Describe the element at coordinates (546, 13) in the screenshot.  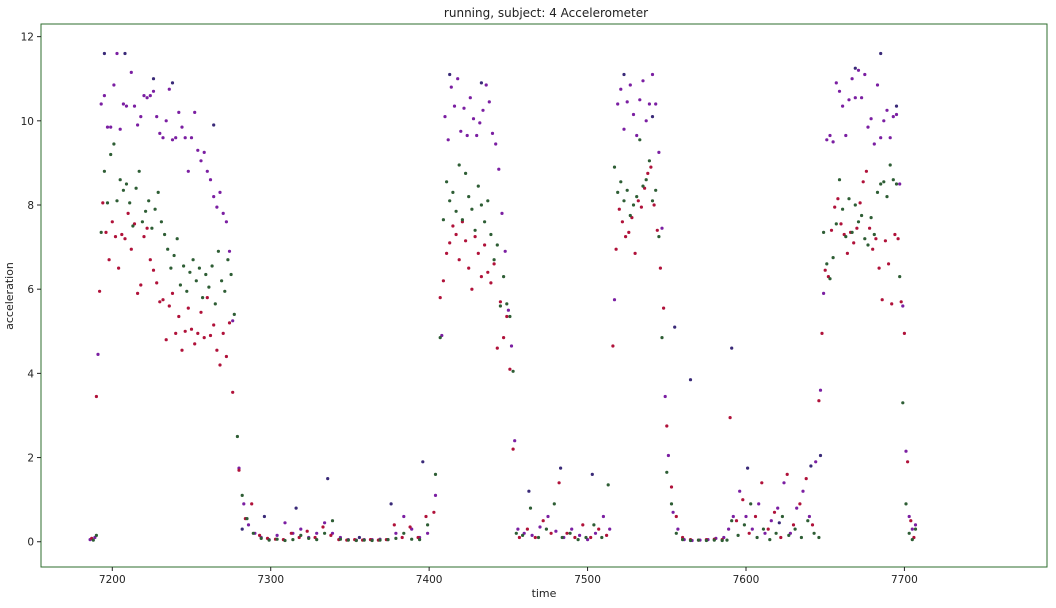
I see `chart-title: running, subject: 4 Accelerometer` at that location.